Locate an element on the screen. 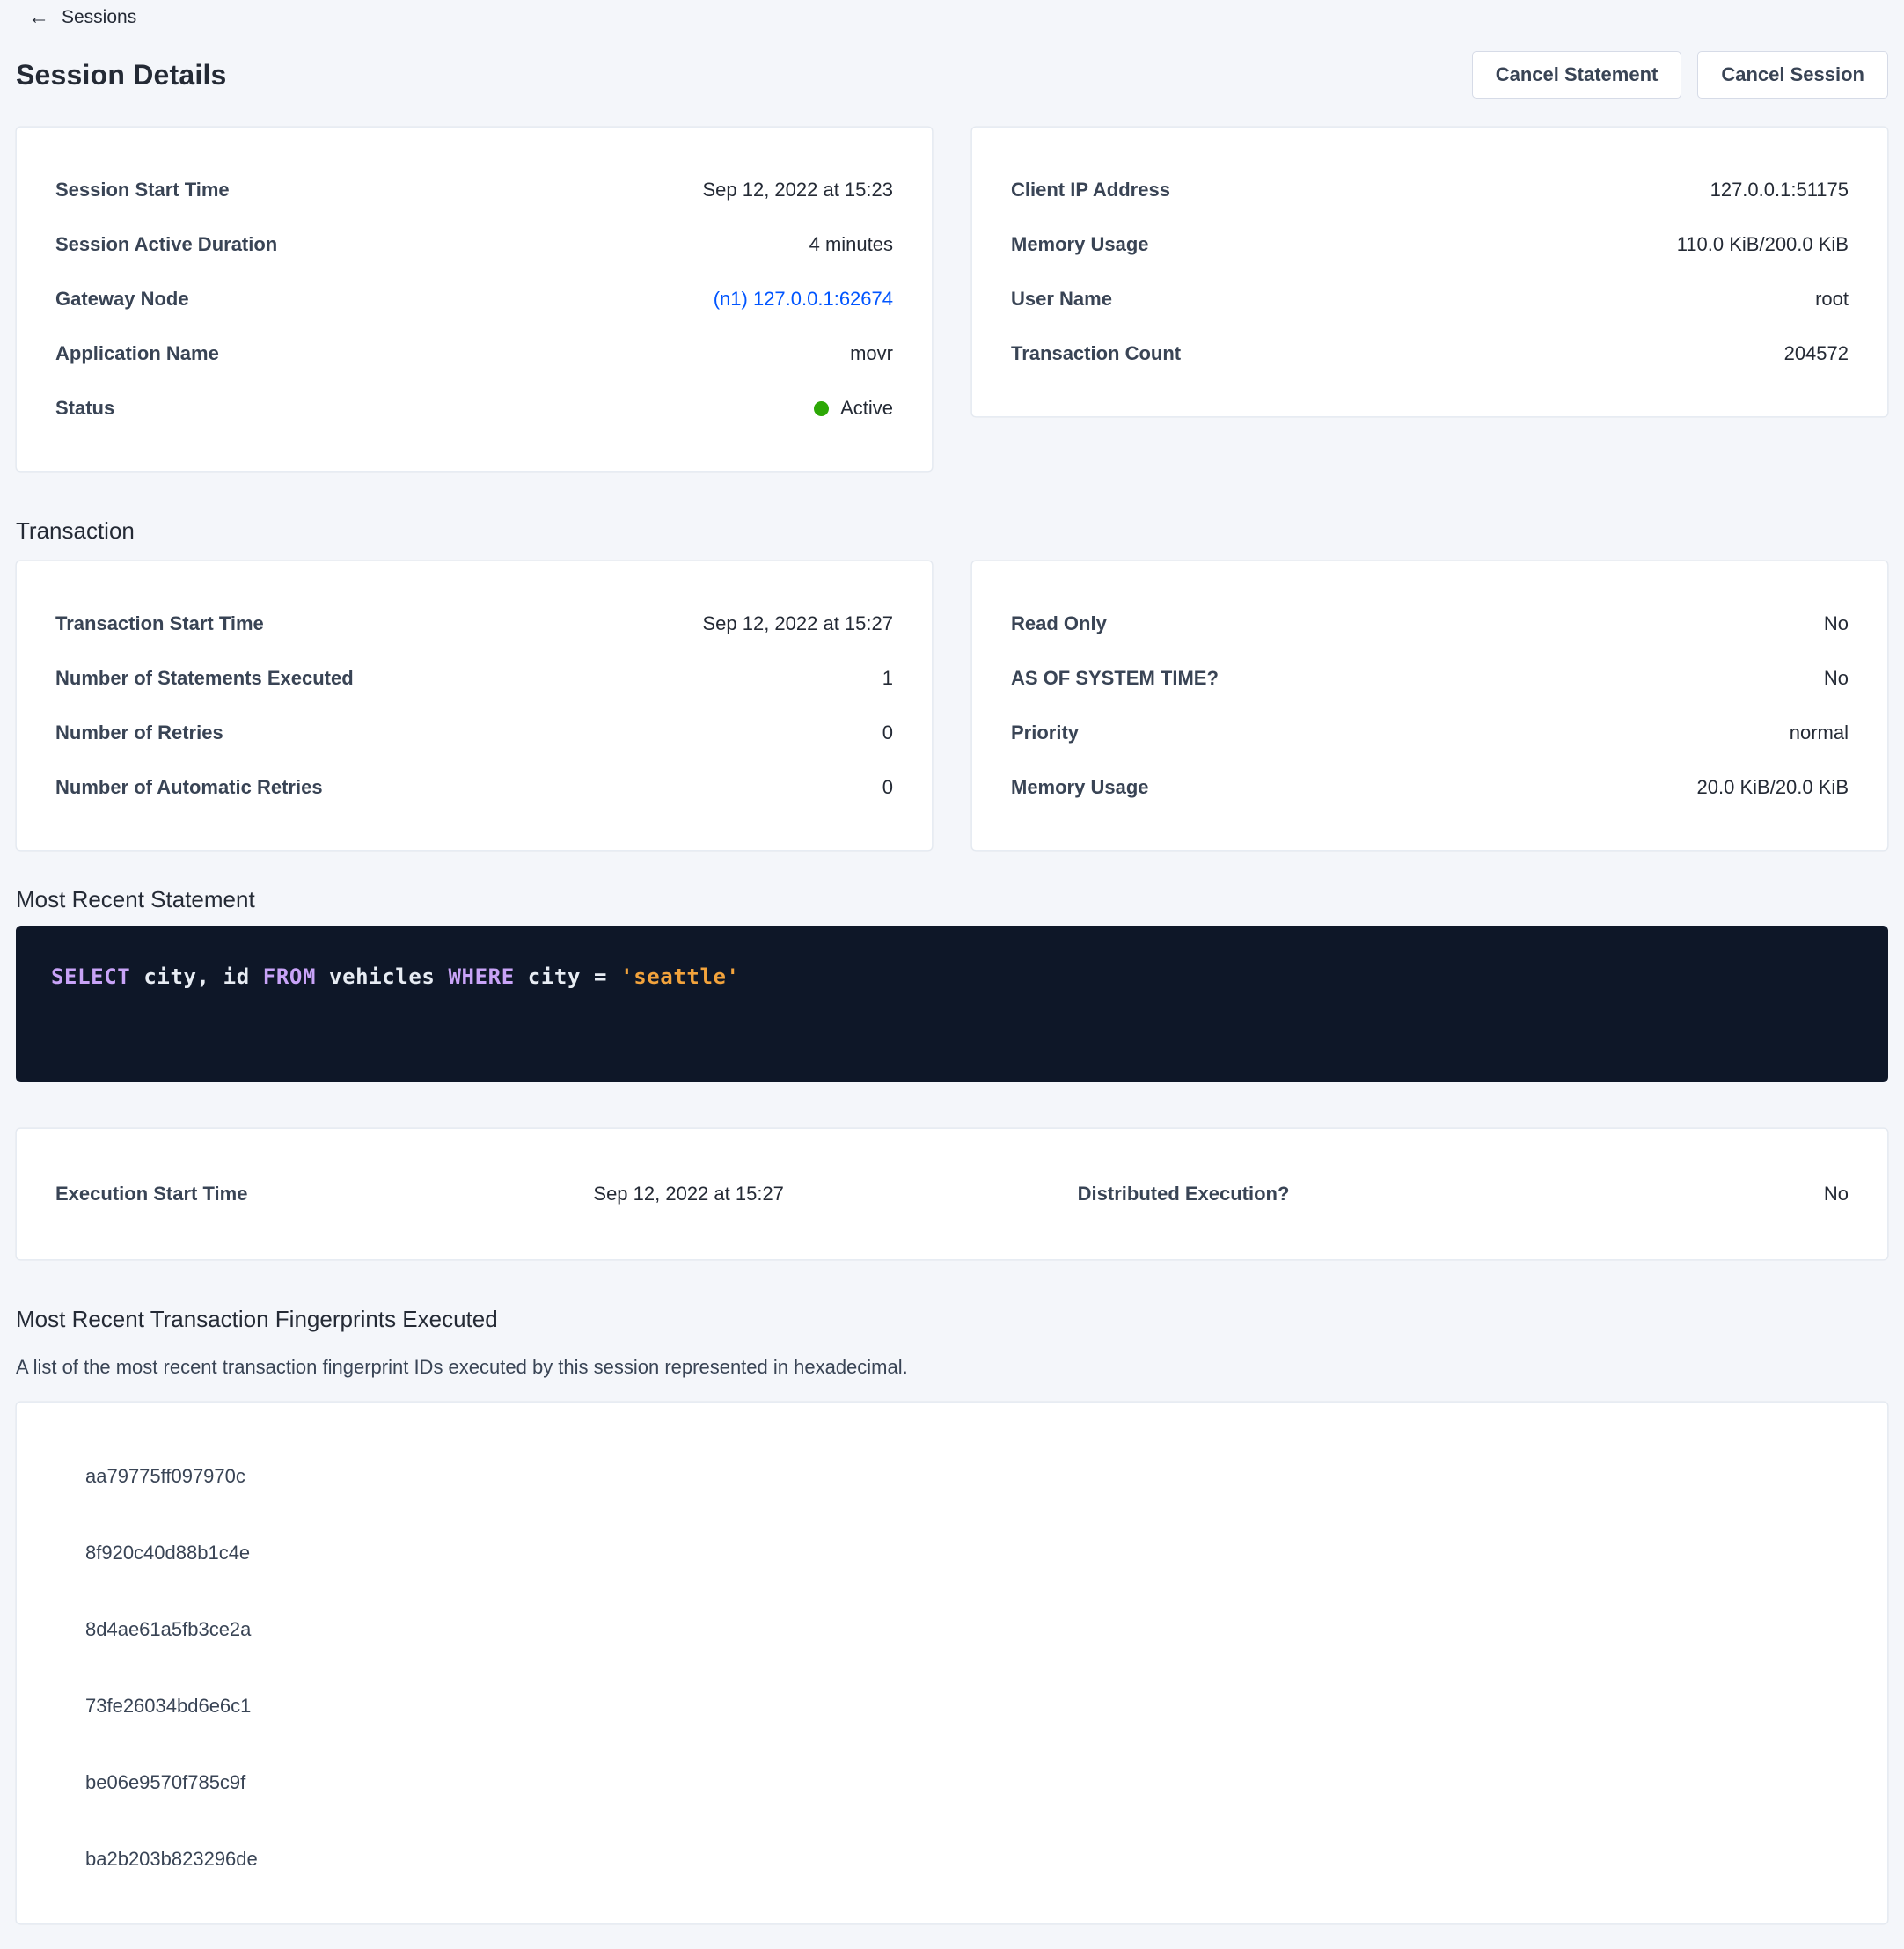 The image size is (1904, 1949). transaction-count-label: Transaction Count is located at coordinates (1096, 353).